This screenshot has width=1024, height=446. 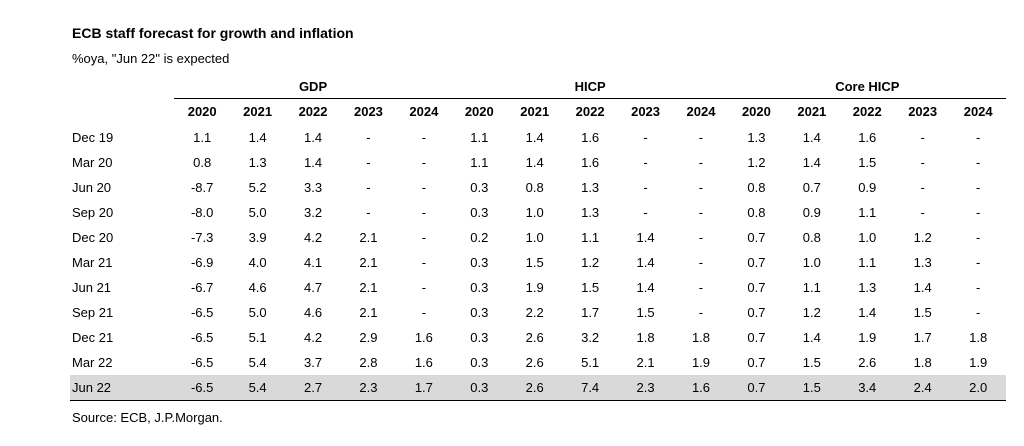 What do you see at coordinates (538, 137) in the screenshot?
I see `table-row: Dec 19 1.1 1.4 1.4 - - 1.1 1.4 1.6 - - 1.3 1.4 1.6 - -` at bounding box center [538, 137].